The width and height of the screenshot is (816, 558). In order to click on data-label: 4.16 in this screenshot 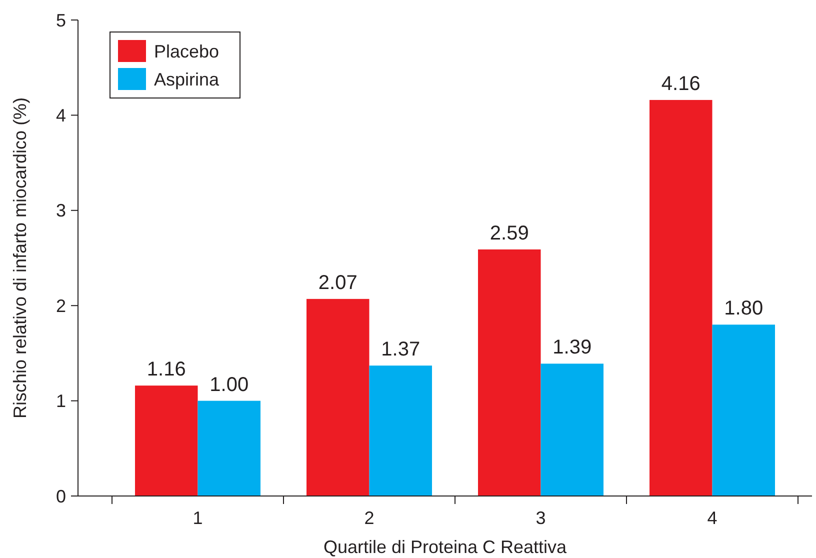, I will do `click(680, 83)`.